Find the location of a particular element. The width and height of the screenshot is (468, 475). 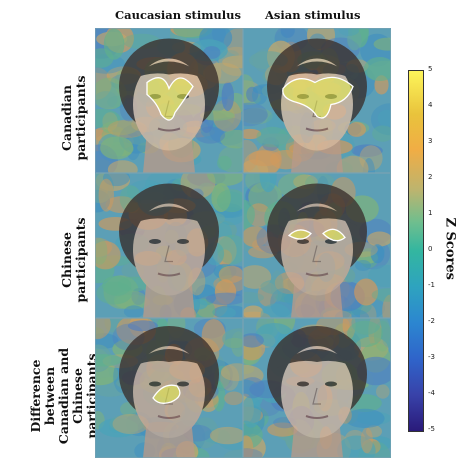

colorbar-tick-label: 0 is located at coordinates (430, 249).